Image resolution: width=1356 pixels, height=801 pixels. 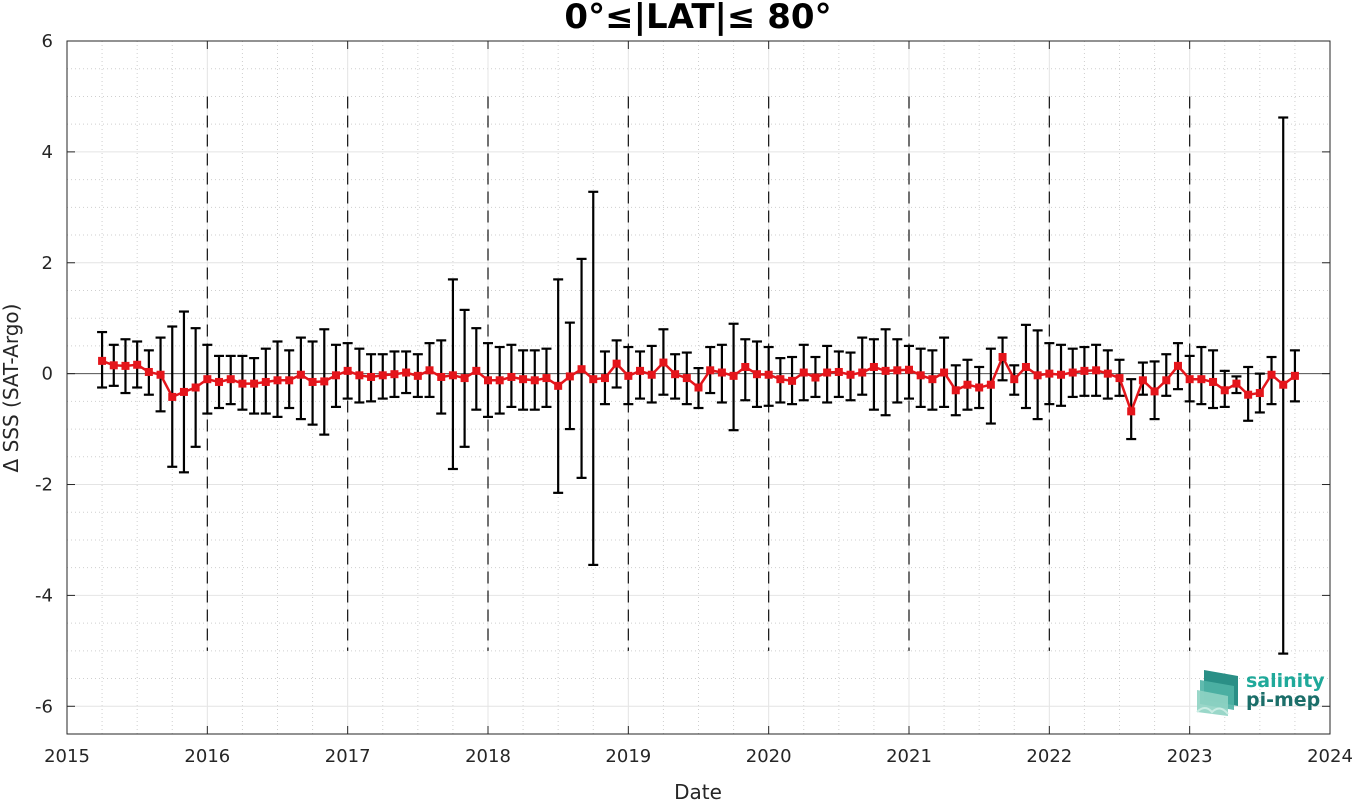 I want to click on x-tick-label: 2017, so click(x=348, y=756).